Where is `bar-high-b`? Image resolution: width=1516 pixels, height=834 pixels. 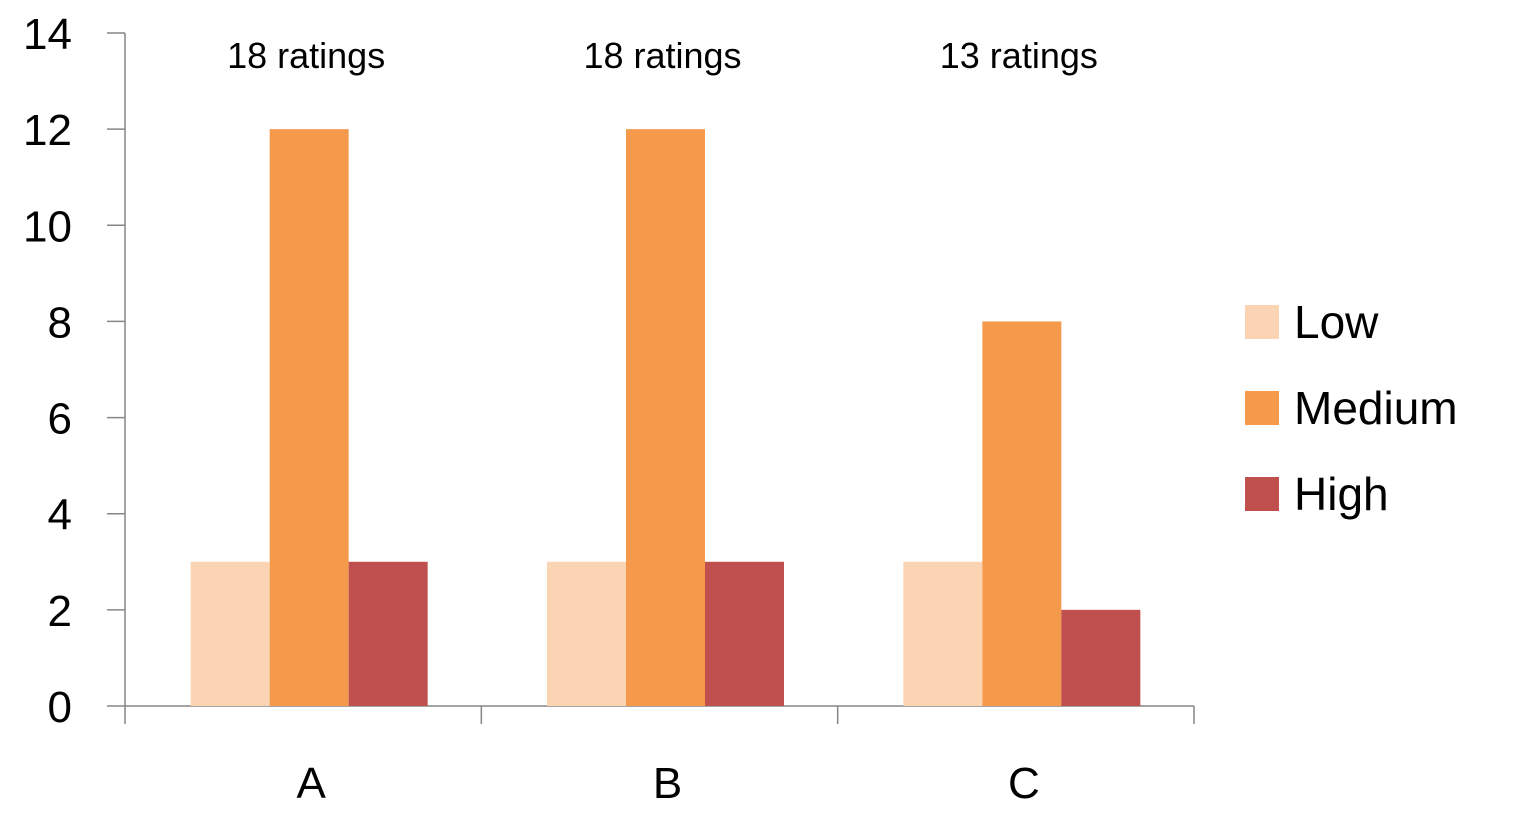 bar-high-b is located at coordinates (744, 634).